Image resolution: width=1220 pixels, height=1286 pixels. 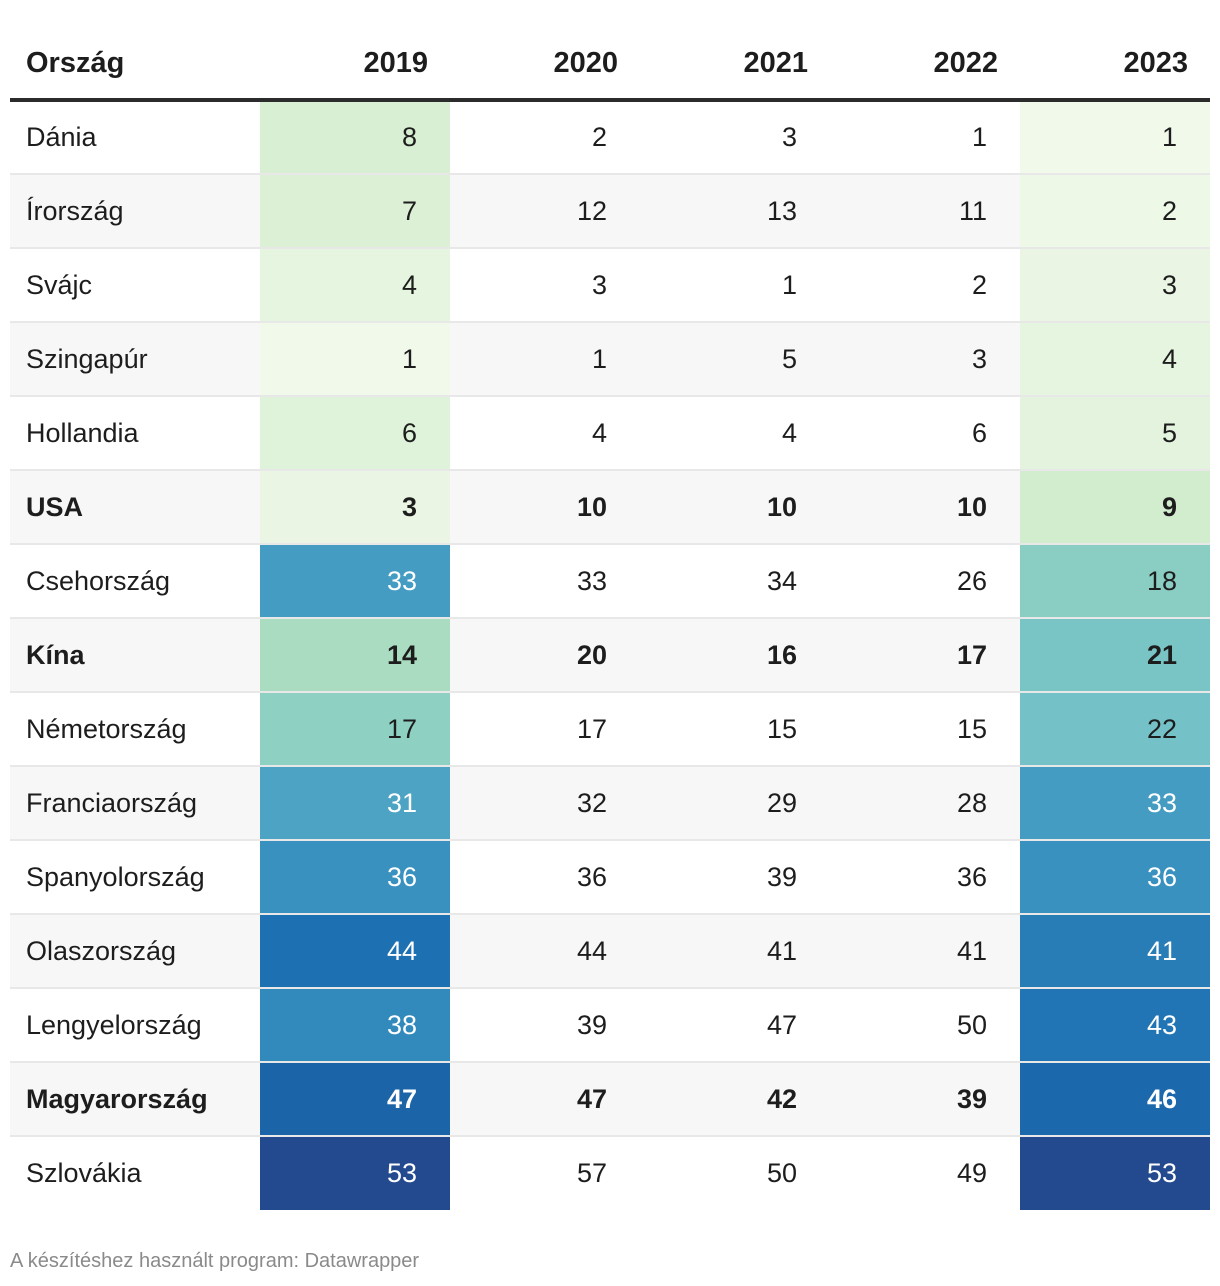 I want to click on value-cell-2022: 26, so click(x=925, y=581).